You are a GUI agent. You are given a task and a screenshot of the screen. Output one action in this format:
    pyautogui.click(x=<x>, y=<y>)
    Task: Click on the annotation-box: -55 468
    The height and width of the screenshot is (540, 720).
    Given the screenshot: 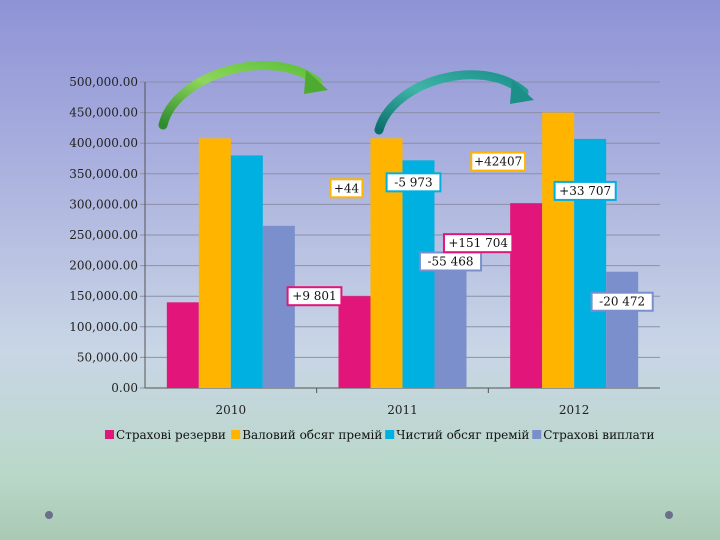 What is the action you would take?
    pyautogui.click(x=450, y=261)
    